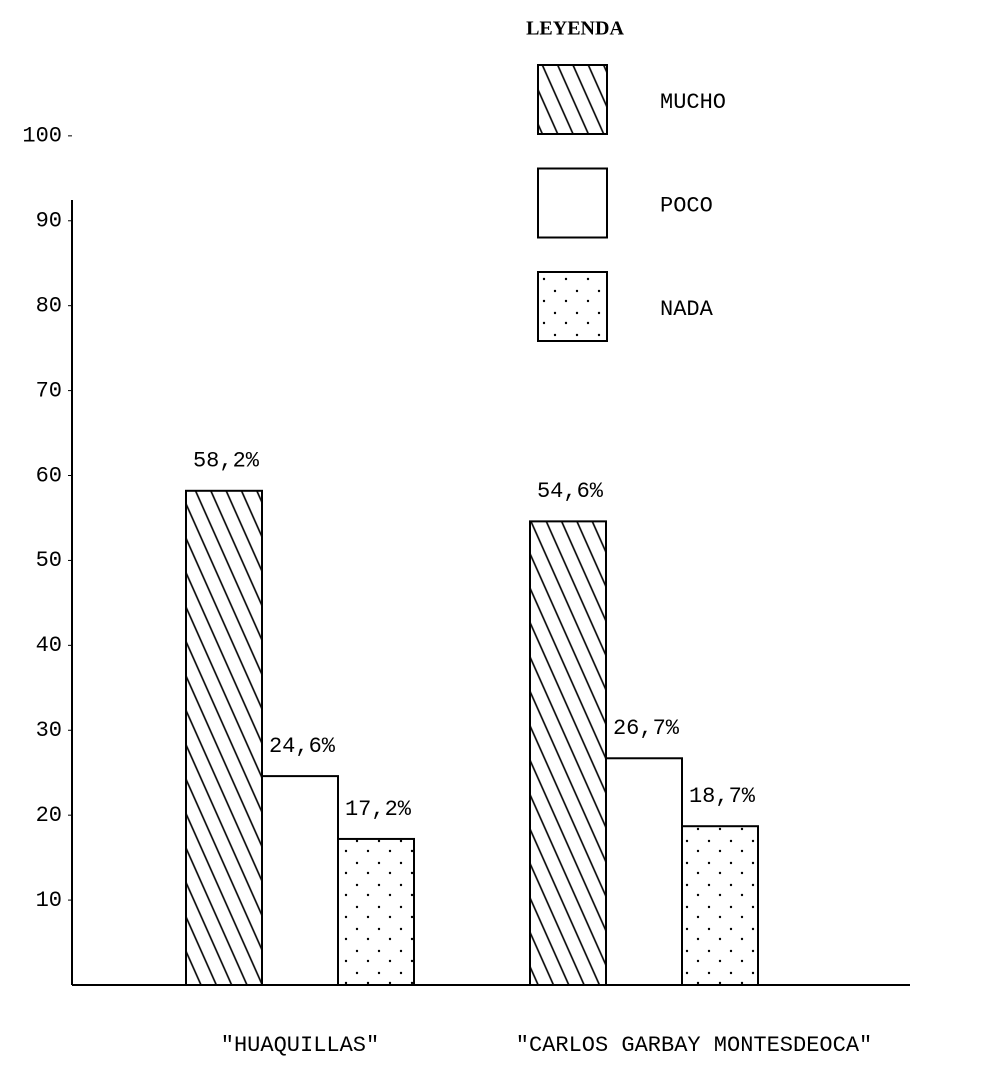 The height and width of the screenshot is (1072, 987). What do you see at coordinates (687, 309) in the screenshot?
I see `legend-label: NADA` at bounding box center [687, 309].